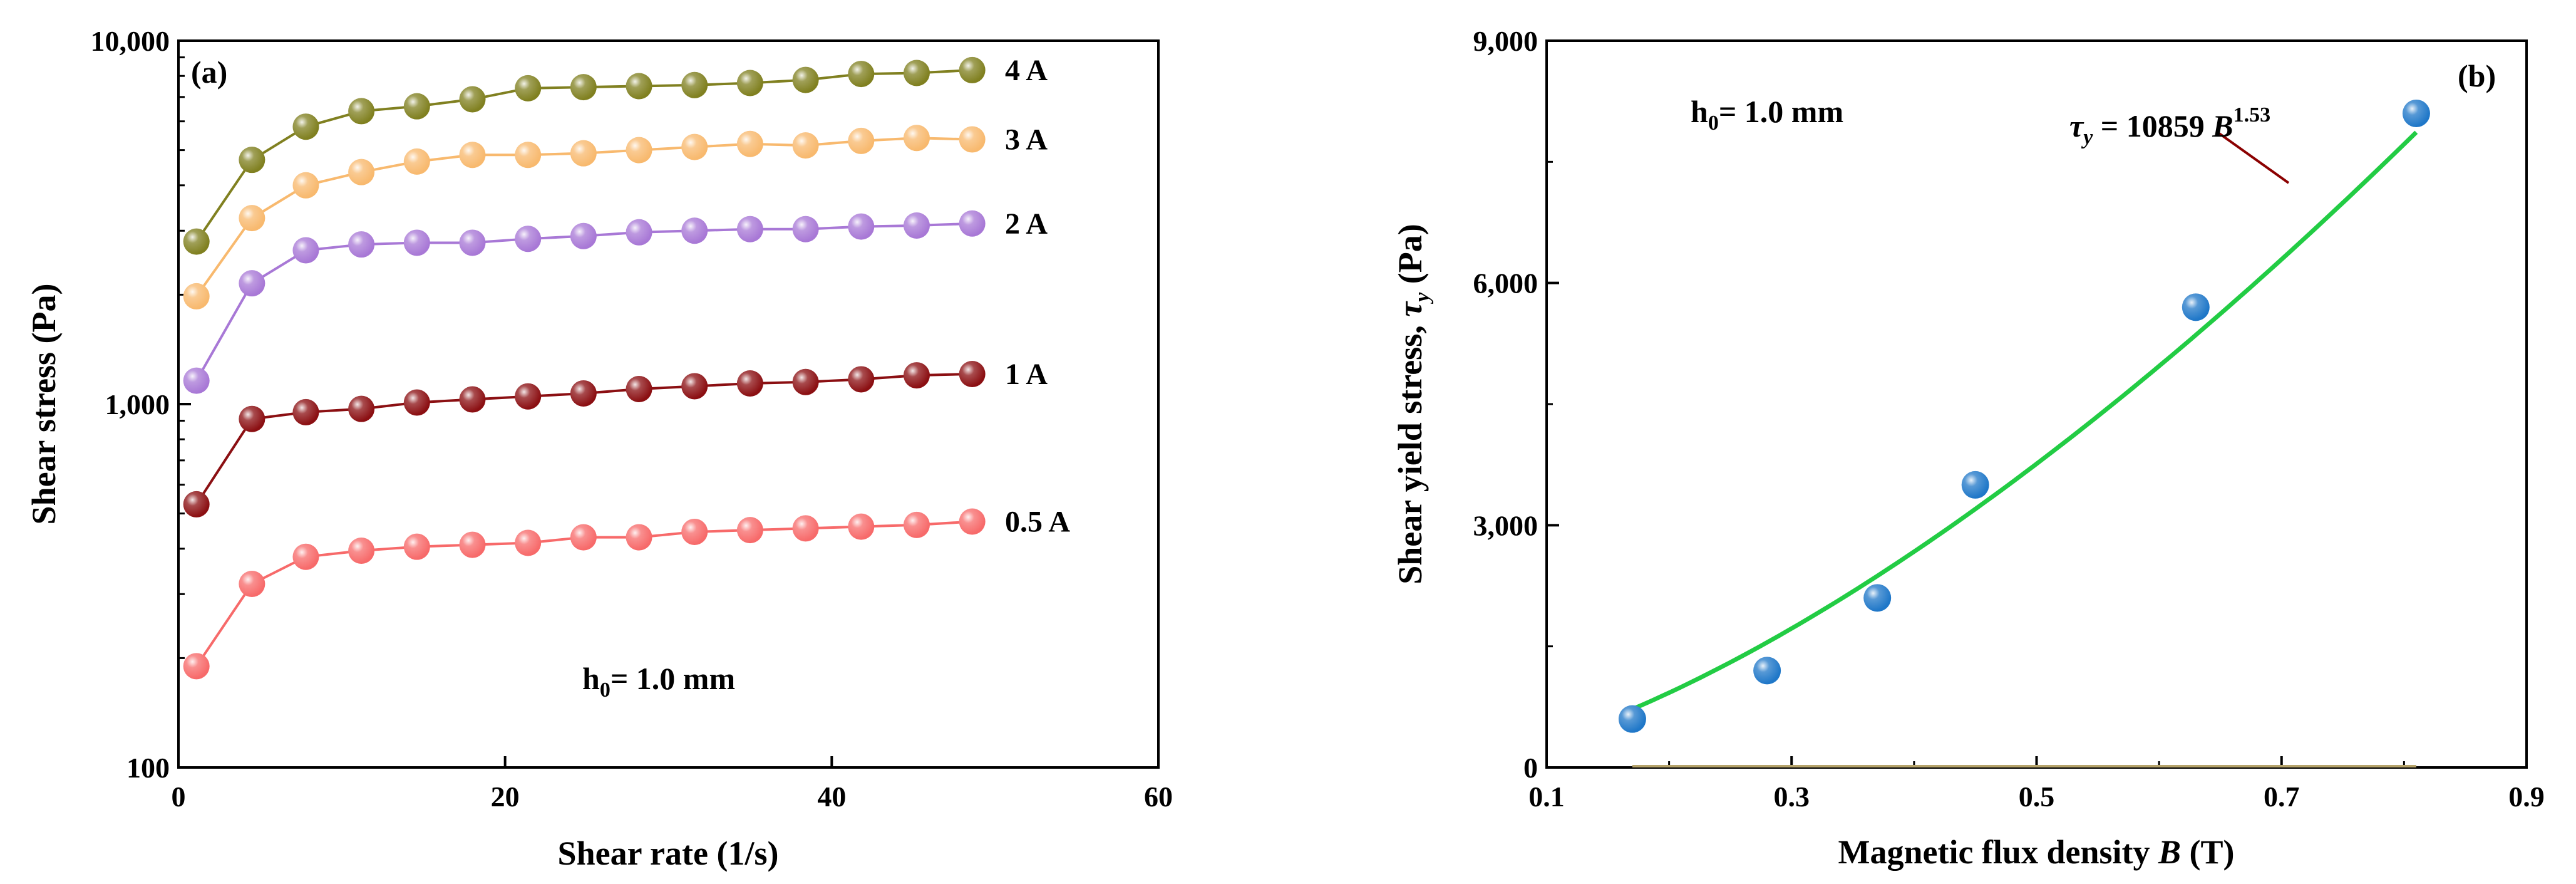  I want to click on panel-b-fit-pointer, so click(2253, 157).